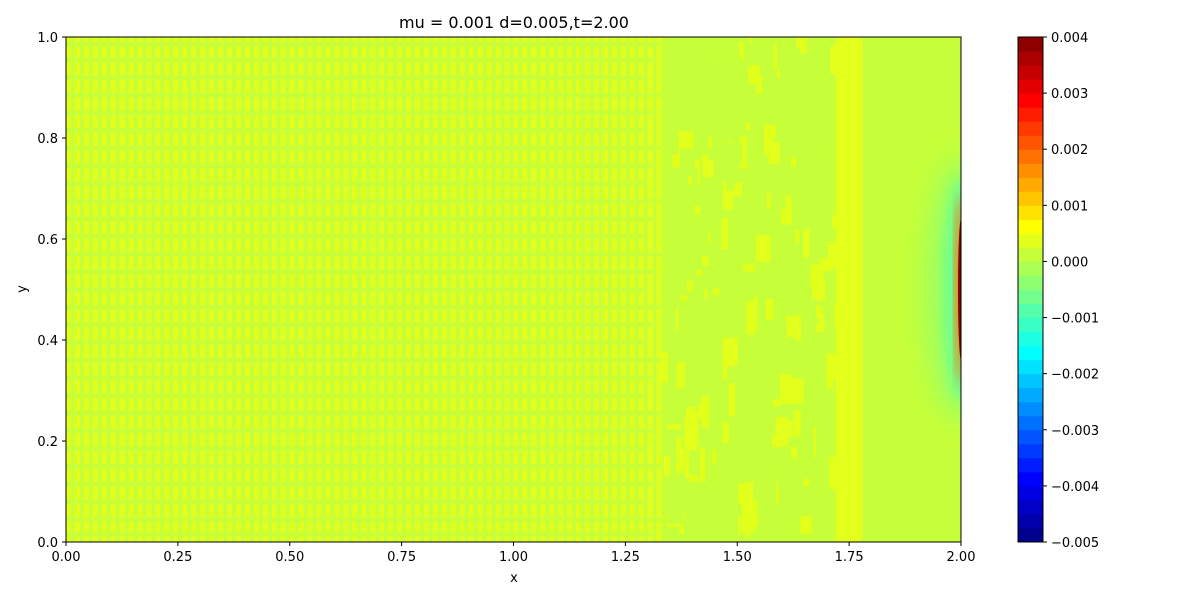 Image resolution: width=1200 pixels, height=600 pixels. Describe the element at coordinates (513, 557) in the screenshot. I see `x-tick-label: 1.00` at that location.